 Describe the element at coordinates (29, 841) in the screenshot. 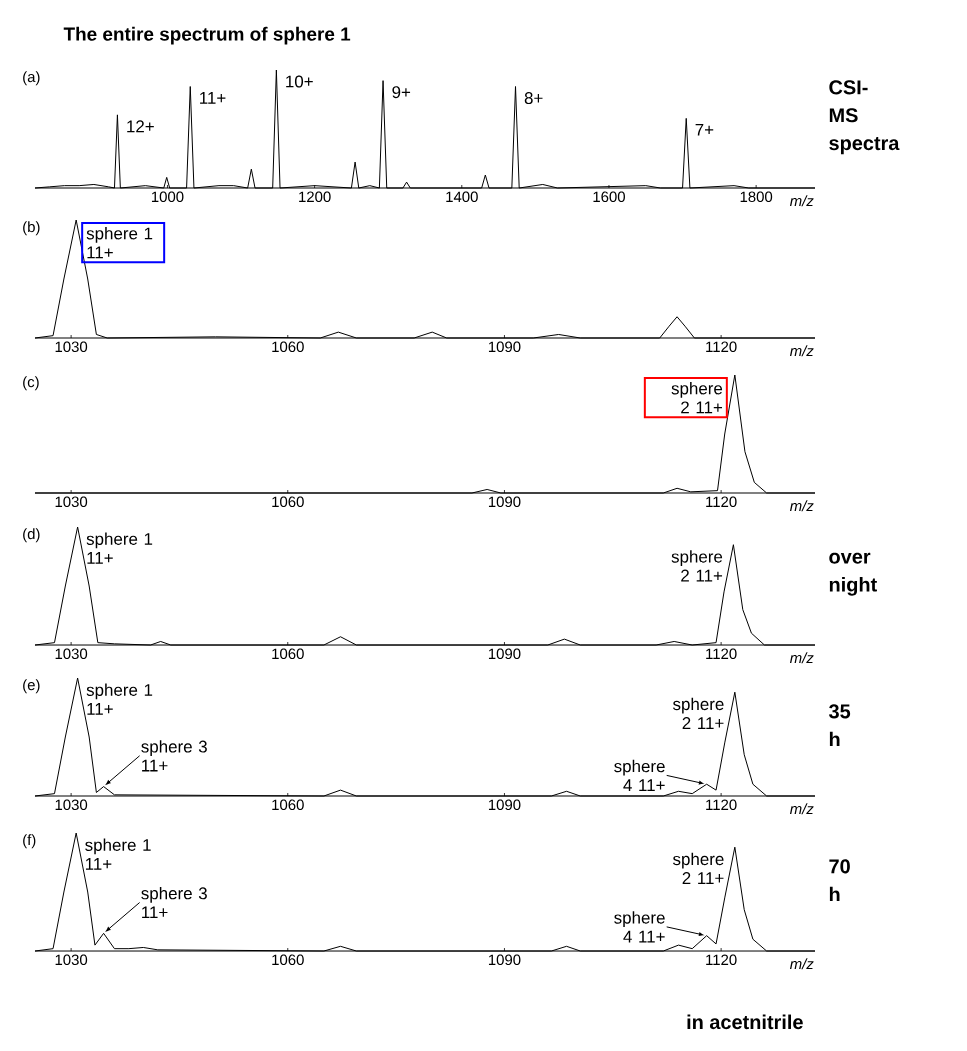

I see `annotation: (f)` at that location.